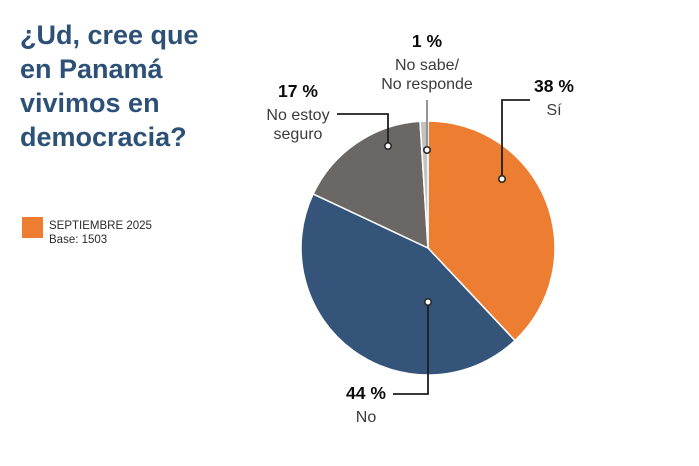 This screenshot has height=466, width=699. Describe the element at coordinates (91, 69) in the screenshot. I see `title-line: en Panamá` at that location.